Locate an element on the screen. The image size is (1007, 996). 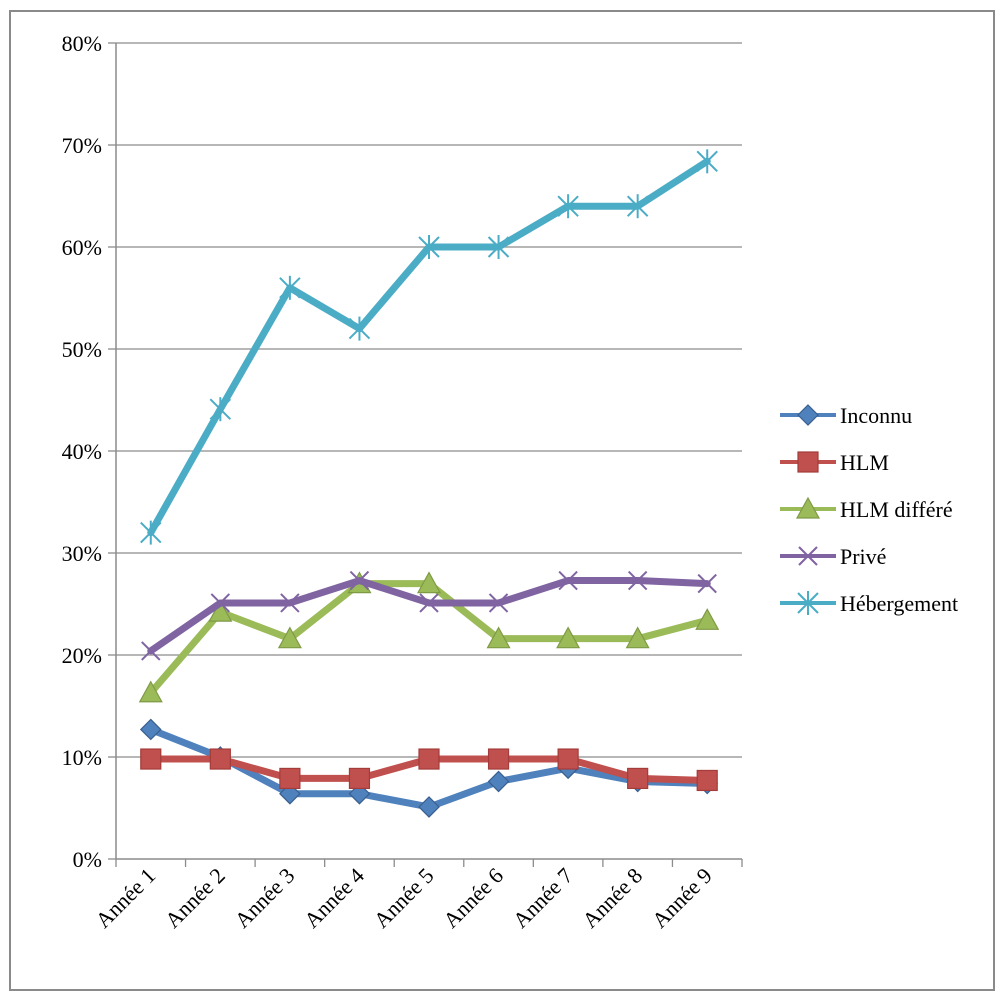
legend-label: Inconnu is located at coordinates (876, 415).